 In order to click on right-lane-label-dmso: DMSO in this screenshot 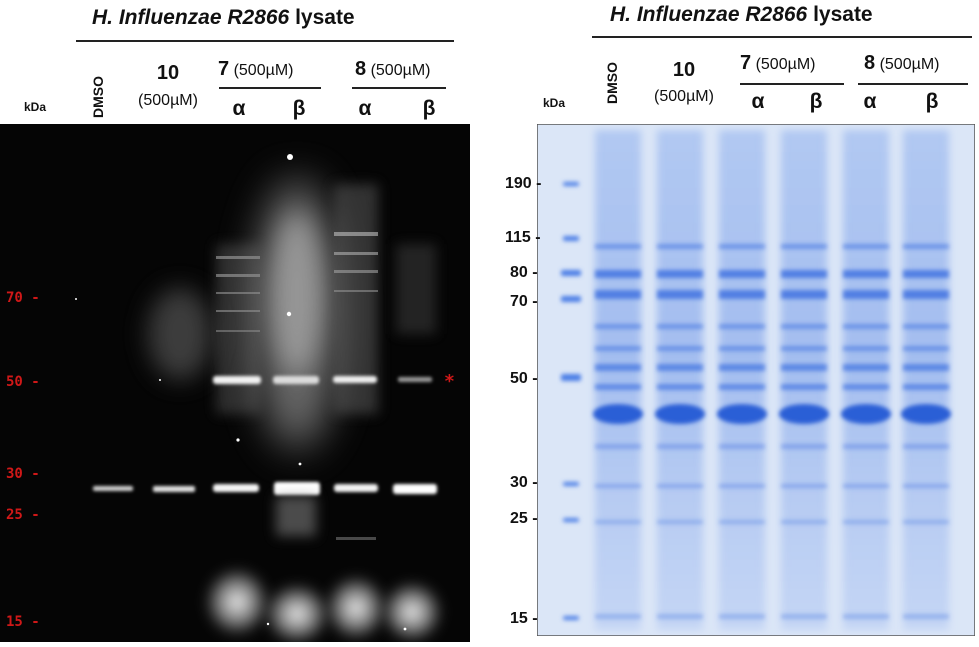, I will do `click(612, 83)`.